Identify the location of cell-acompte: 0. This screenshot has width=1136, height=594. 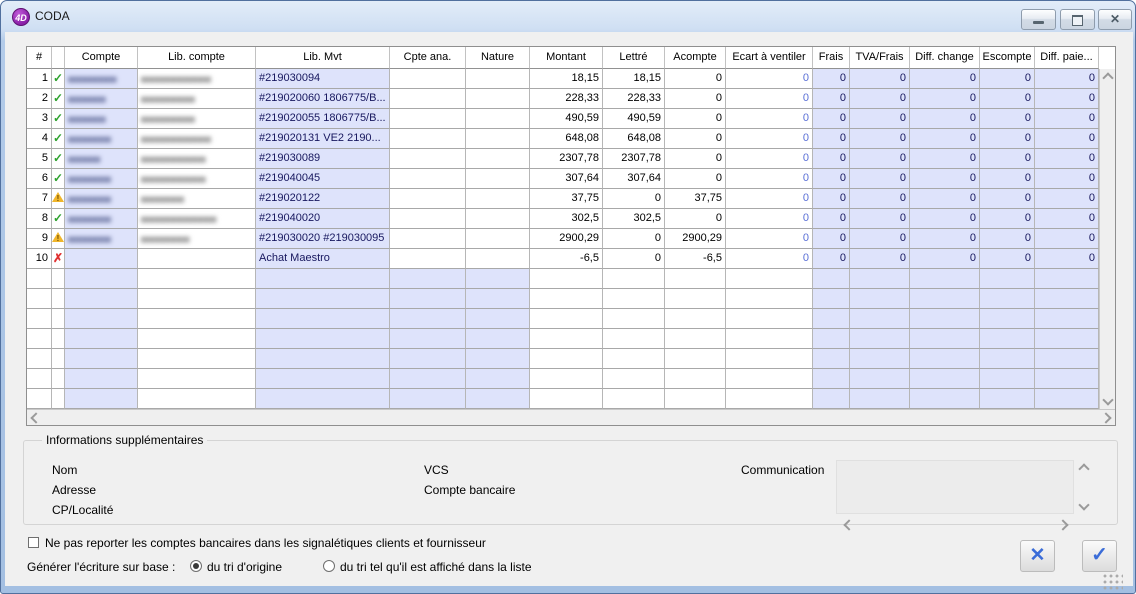
(695, 79).